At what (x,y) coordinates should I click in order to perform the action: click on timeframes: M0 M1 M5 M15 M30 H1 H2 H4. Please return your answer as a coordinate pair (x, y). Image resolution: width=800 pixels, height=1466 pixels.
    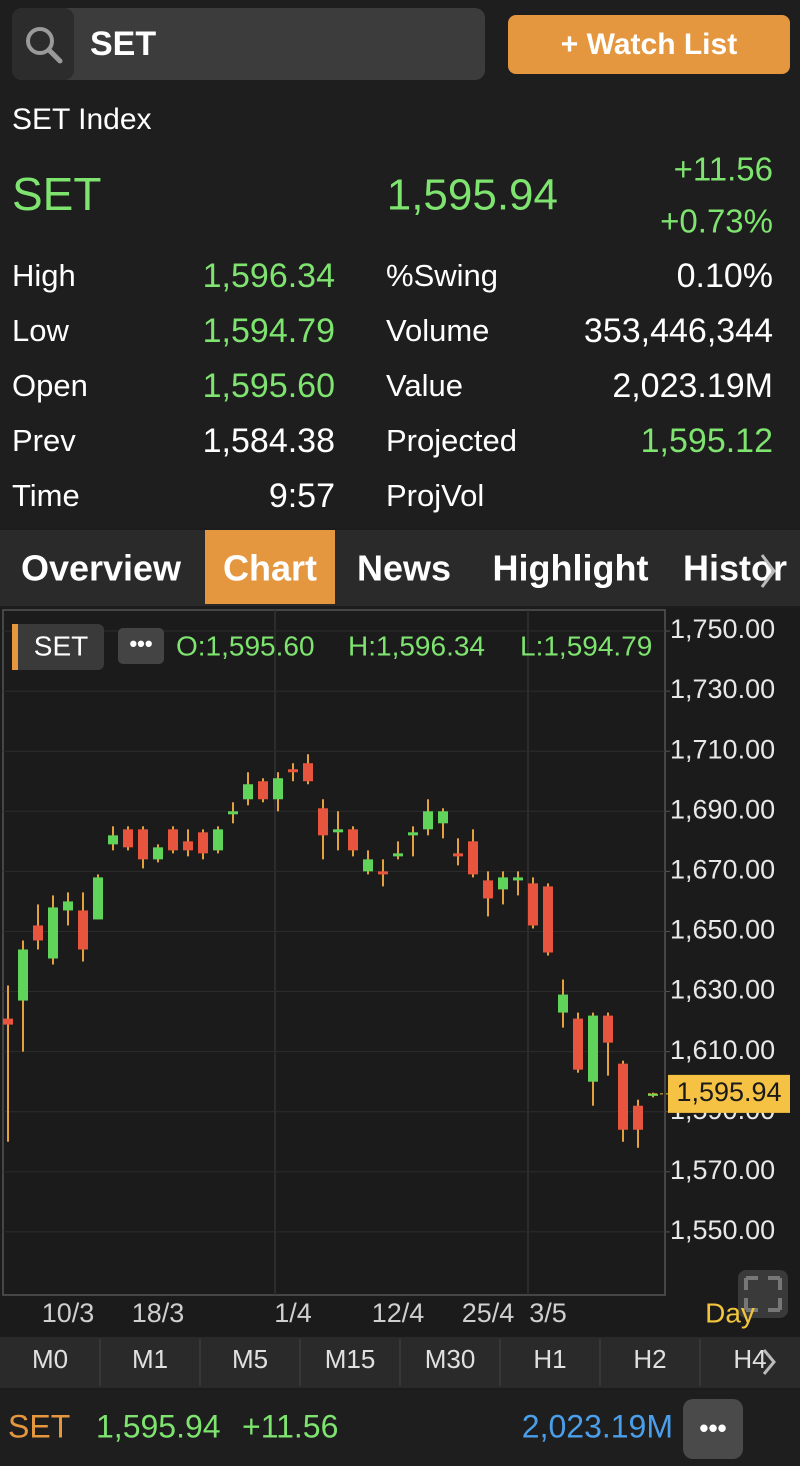
    Looking at the image, I should click on (404, 1362).